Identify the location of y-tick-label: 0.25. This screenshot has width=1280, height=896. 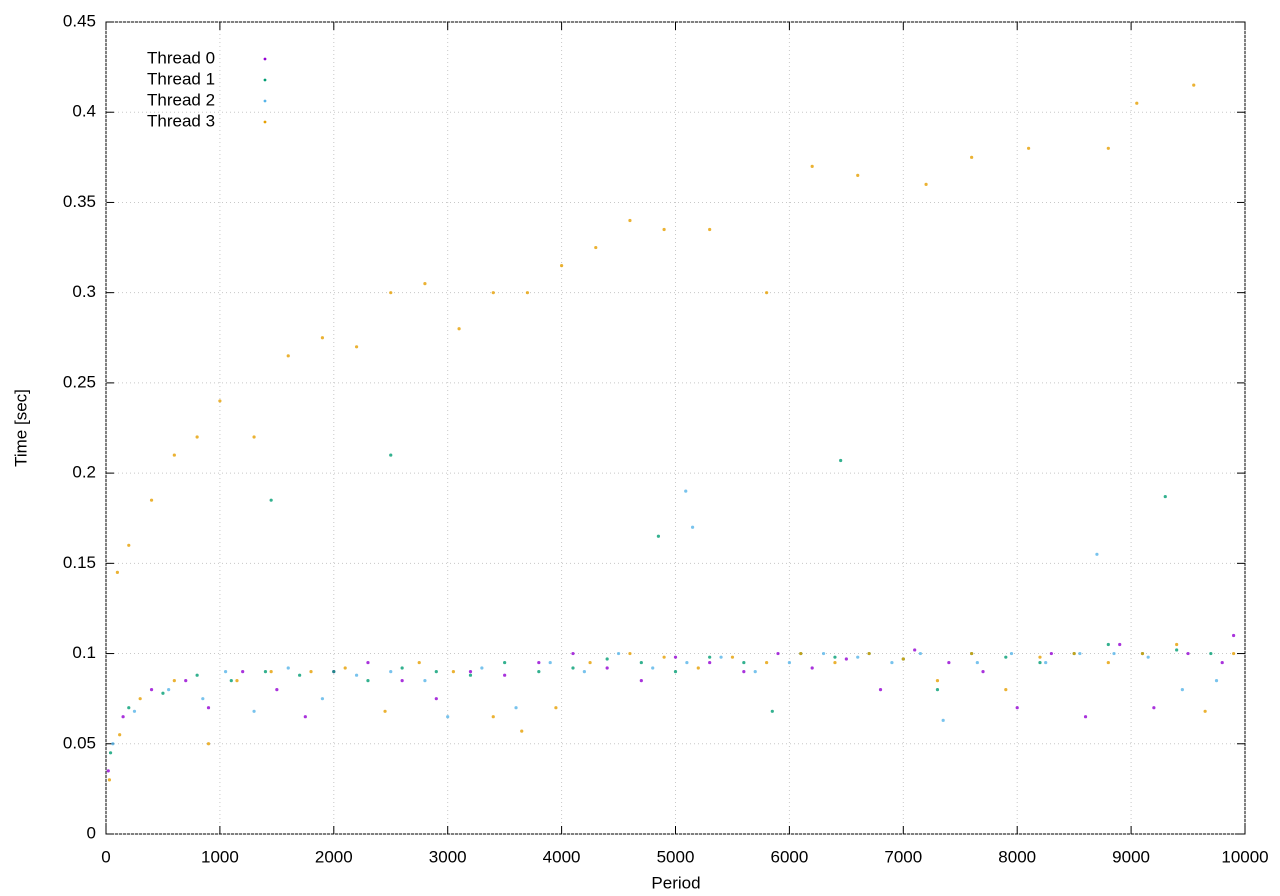
(79, 381).